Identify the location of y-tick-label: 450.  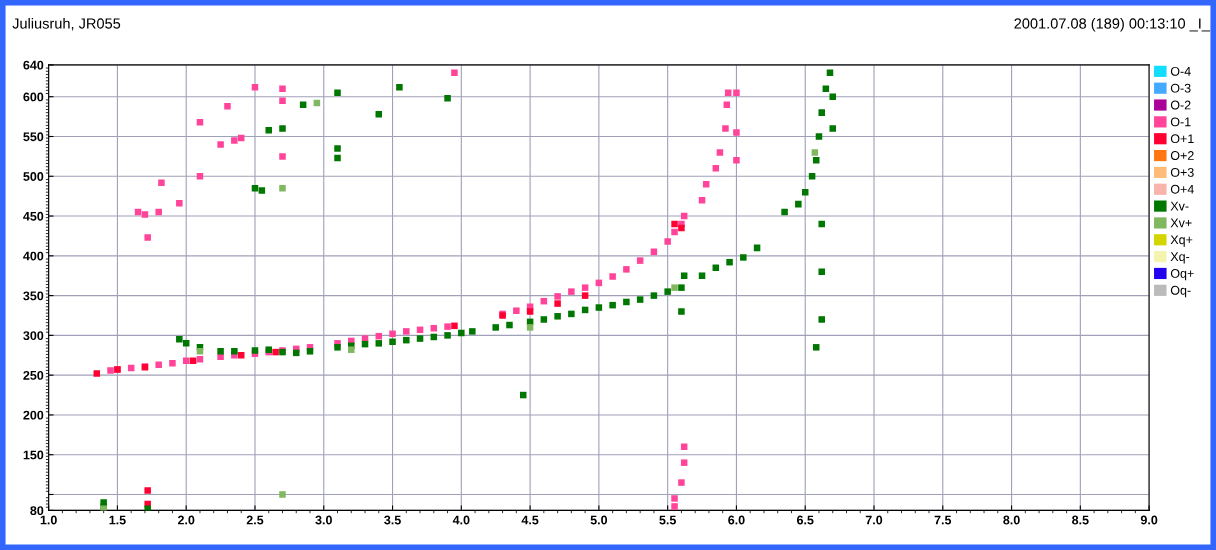
(33, 216).